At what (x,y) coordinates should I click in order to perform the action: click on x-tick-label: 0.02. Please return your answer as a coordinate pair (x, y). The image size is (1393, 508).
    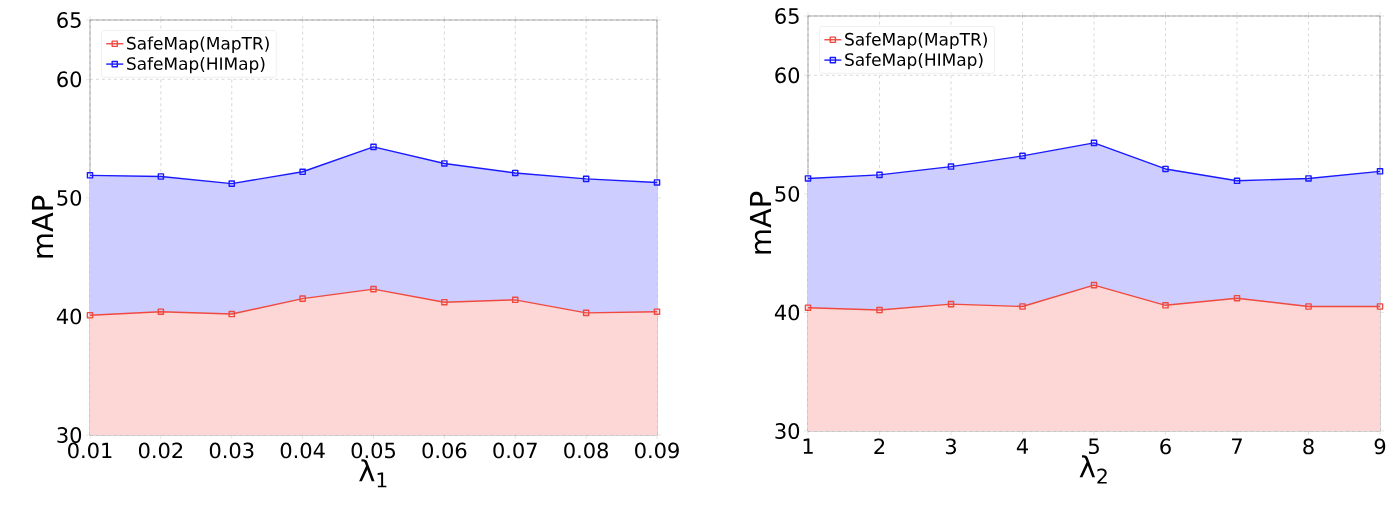
    Looking at the image, I should click on (160, 450).